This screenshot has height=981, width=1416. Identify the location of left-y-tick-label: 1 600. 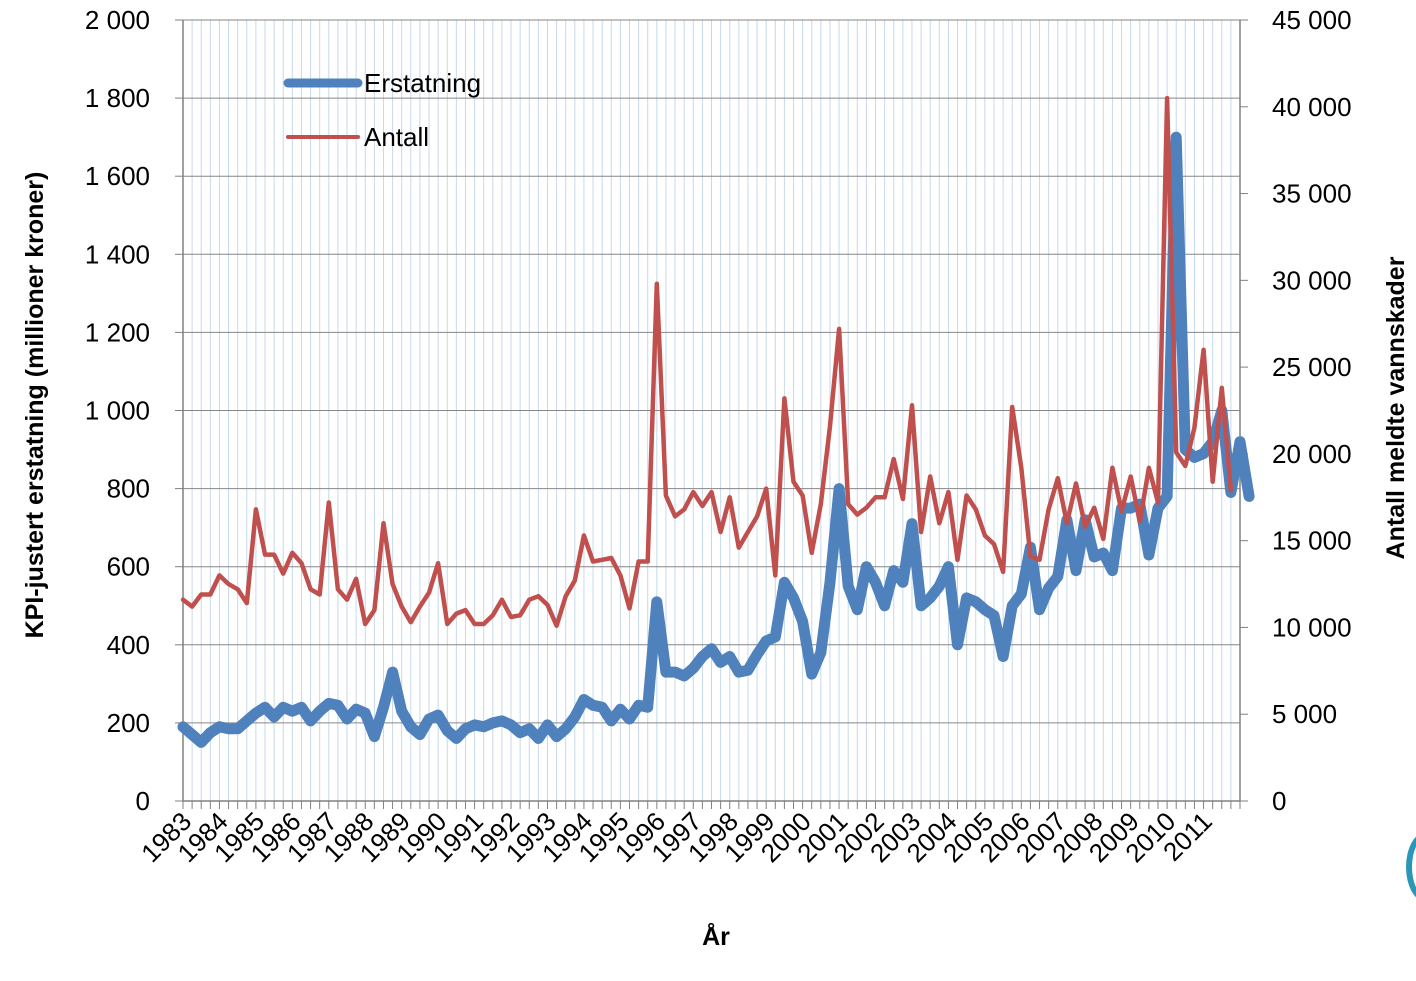
(117, 176).